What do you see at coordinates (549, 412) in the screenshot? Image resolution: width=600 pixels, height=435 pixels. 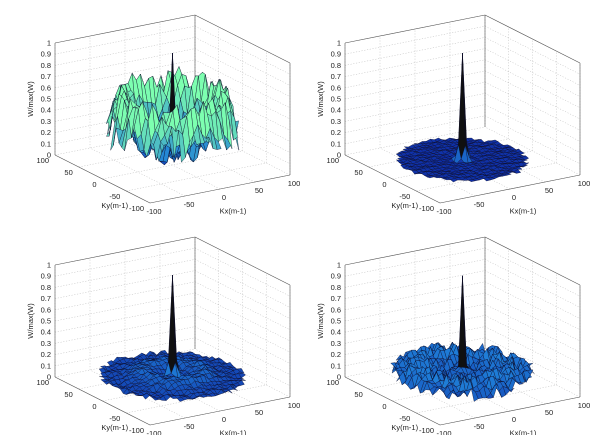 I see `x-tick-label: 50` at bounding box center [549, 412].